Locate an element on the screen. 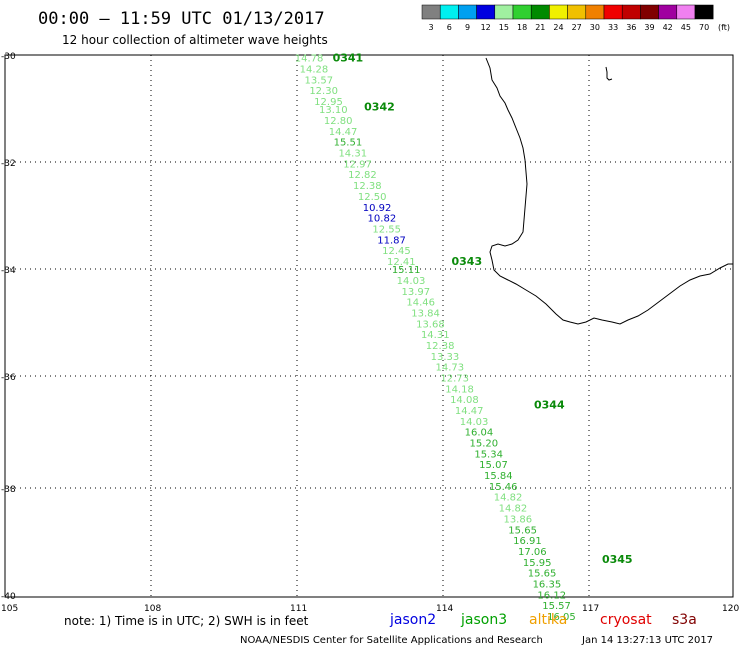 The width and height of the screenshot is (740, 650). swh-value: 13.68 is located at coordinates (430, 324).